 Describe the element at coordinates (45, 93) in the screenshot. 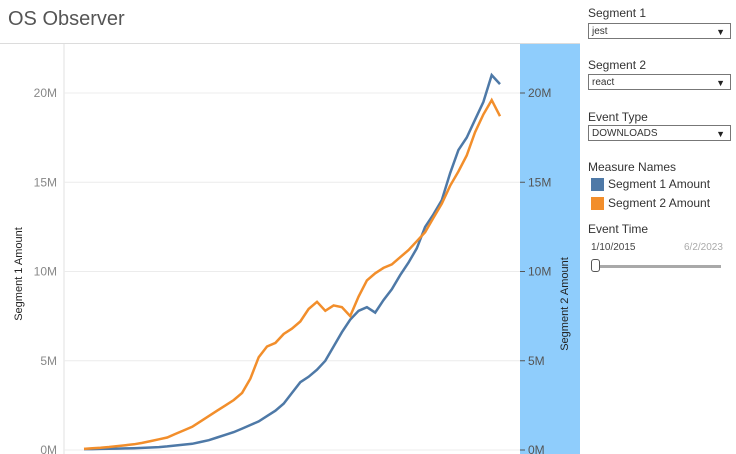

I see `y-tick-left: 20M` at that location.